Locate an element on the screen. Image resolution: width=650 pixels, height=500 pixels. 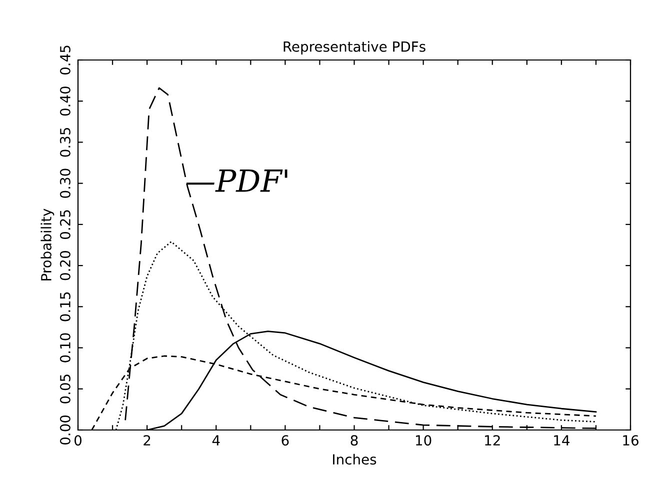
y-tick-label: 0.25 is located at coordinates (65, 224).